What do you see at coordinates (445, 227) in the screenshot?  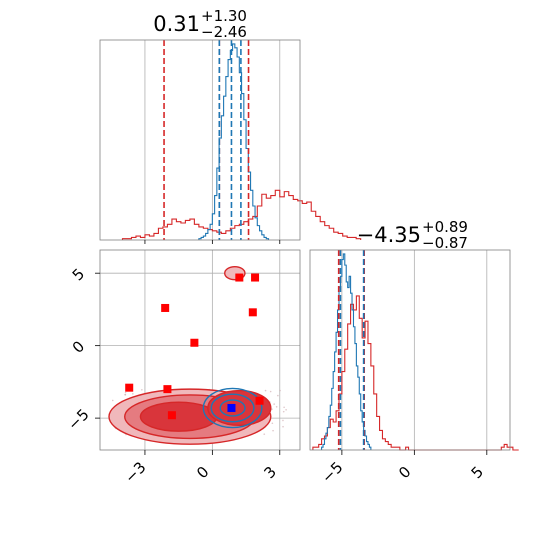 I see `right-hist-title-plus: +0.89` at bounding box center [445, 227].